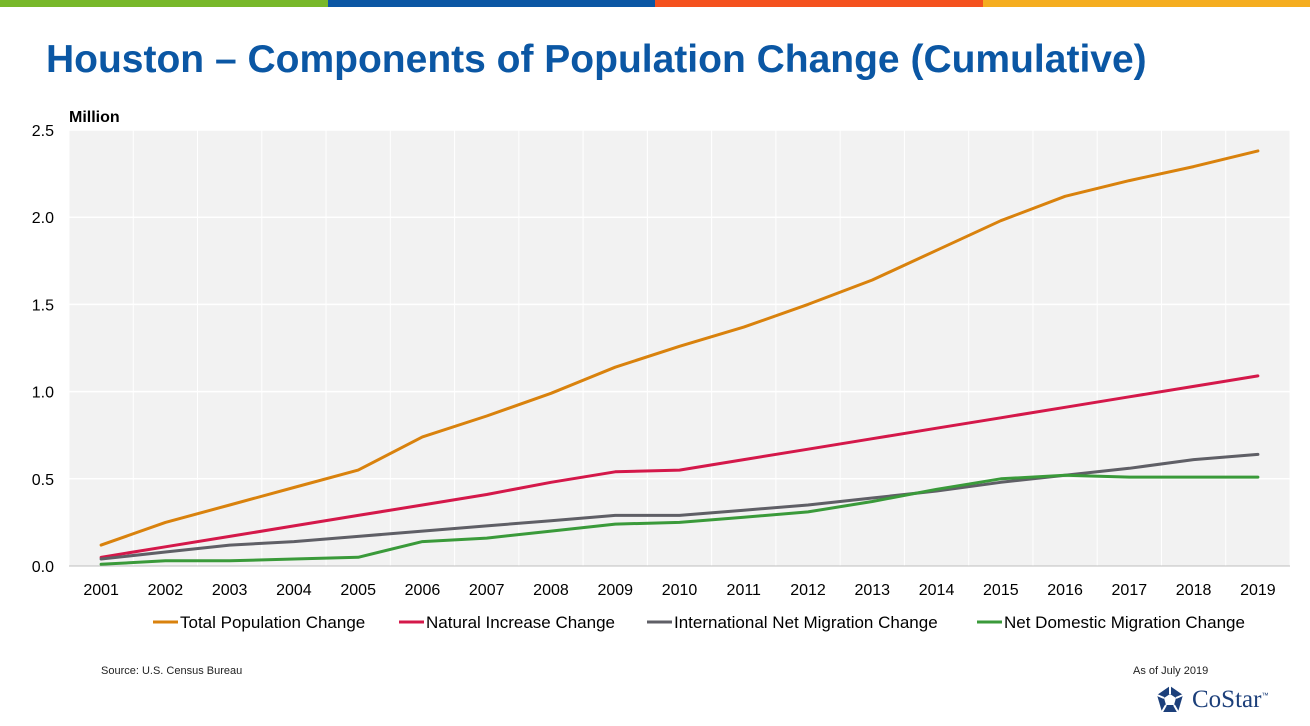 Image resolution: width=1310 pixels, height=726 pixels. Describe the element at coordinates (806, 622) in the screenshot. I see `legend-label: International Net Migration Change` at that location.